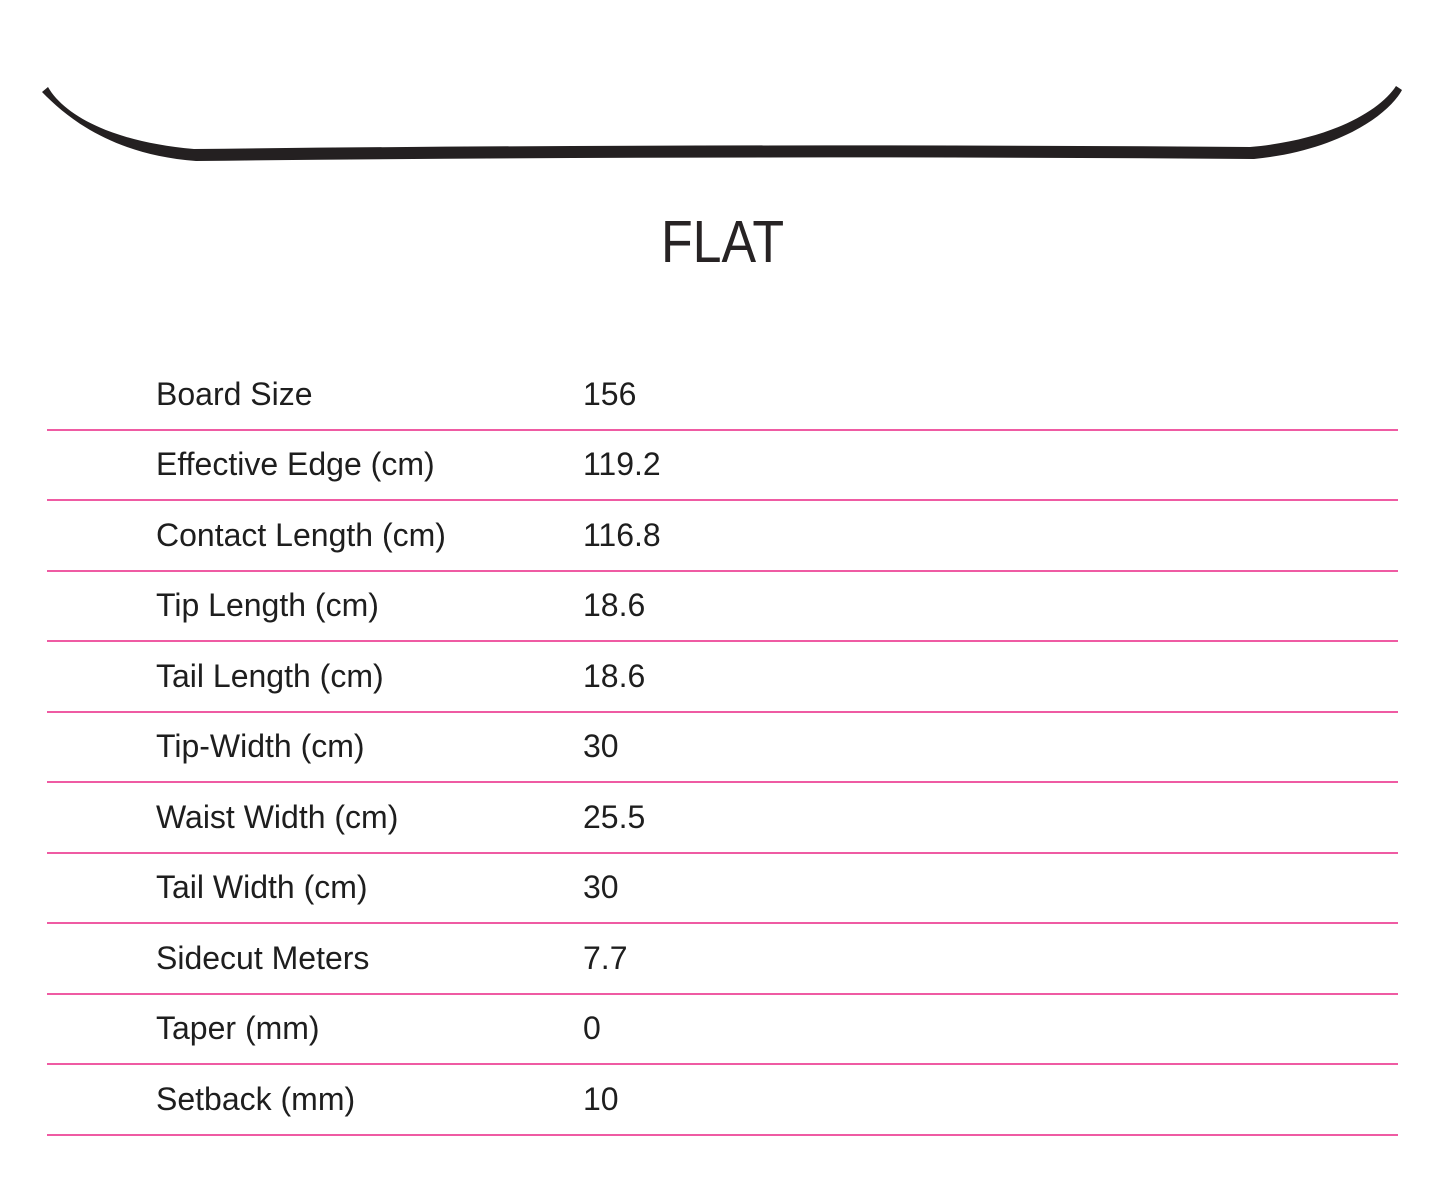 This screenshot has width=1445, height=1196. What do you see at coordinates (301, 534) in the screenshot?
I see `spec-label: Contact Length (cm)` at bounding box center [301, 534].